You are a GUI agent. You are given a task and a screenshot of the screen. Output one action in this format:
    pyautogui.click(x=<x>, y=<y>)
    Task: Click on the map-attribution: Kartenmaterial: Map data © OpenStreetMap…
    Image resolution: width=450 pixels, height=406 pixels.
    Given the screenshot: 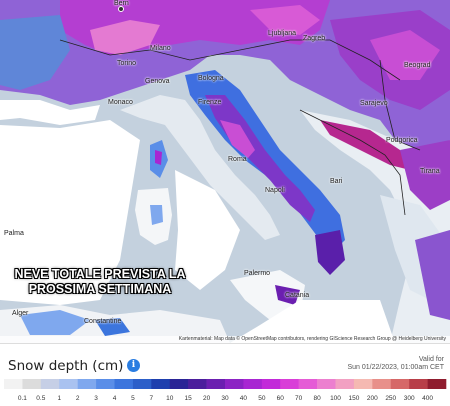 What is the action you would take?
    pyautogui.click(x=225, y=339)
    